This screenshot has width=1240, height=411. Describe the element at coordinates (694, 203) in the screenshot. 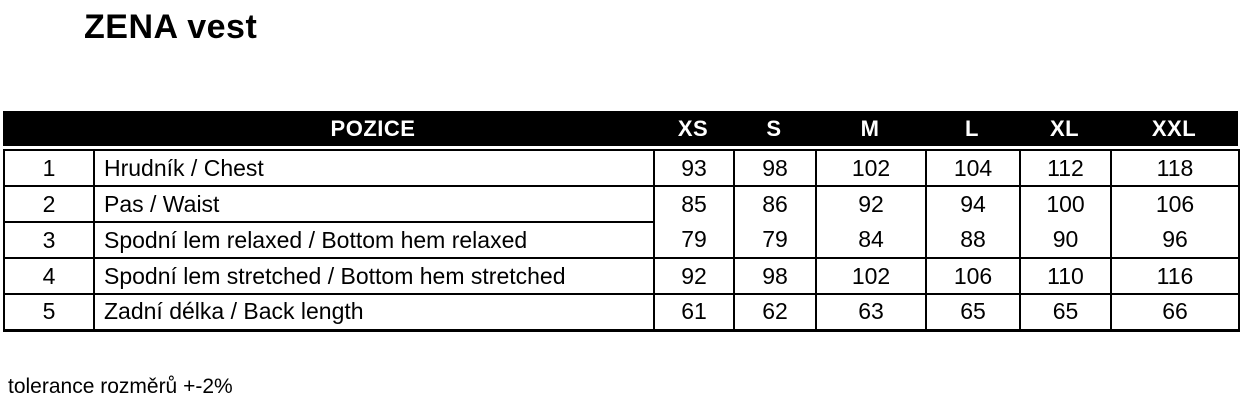

I see `measurement-value-cell: 85` at that location.